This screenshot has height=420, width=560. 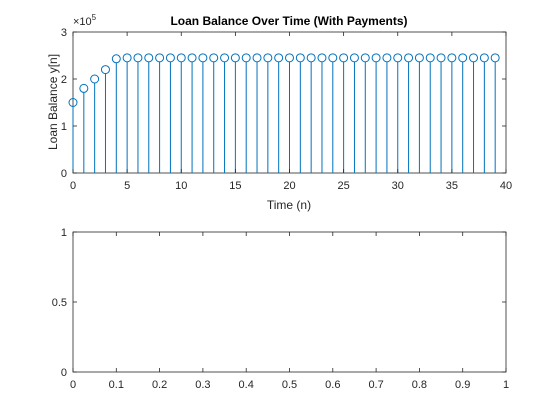 What do you see at coordinates (181, 186) in the screenshot?
I see `x-tick-label: 10` at bounding box center [181, 186].